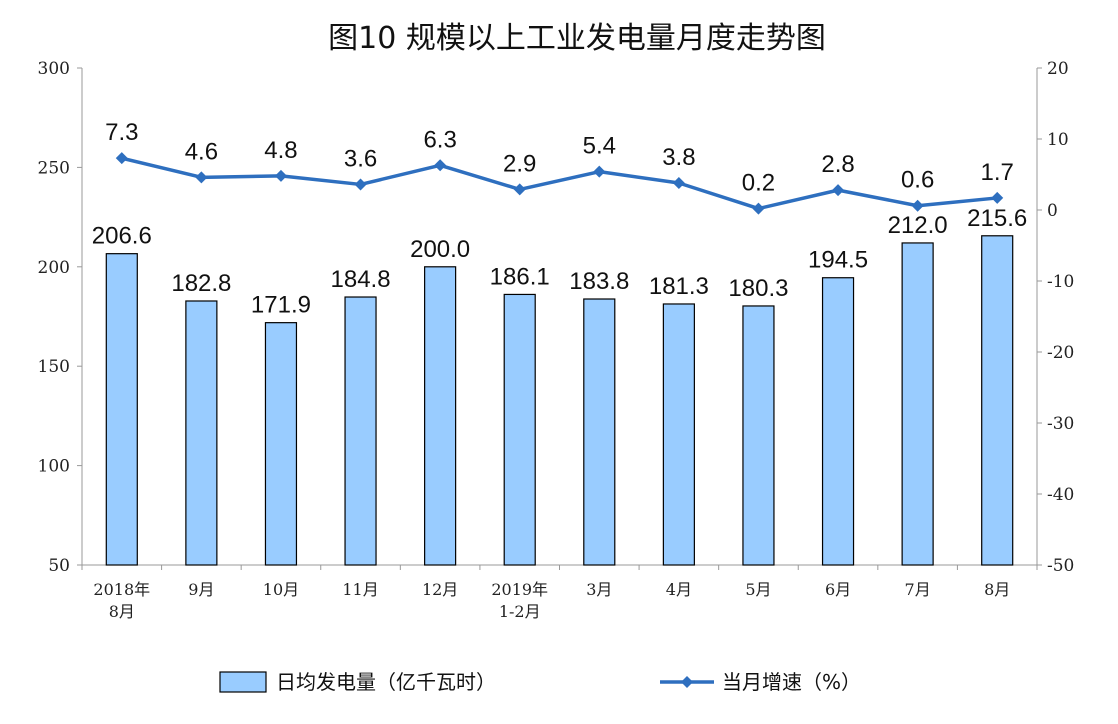 The width and height of the screenshot is (1118, 724). Describe the element at coordinates (519, 163) in the screenshot. I see `line-data-label: 2.9` at that location.